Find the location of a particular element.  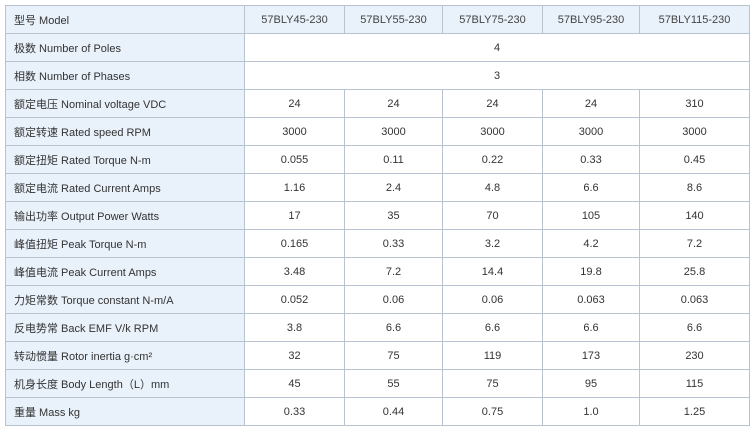

value-cell: 25.8 is located at coordinates (694, 271).